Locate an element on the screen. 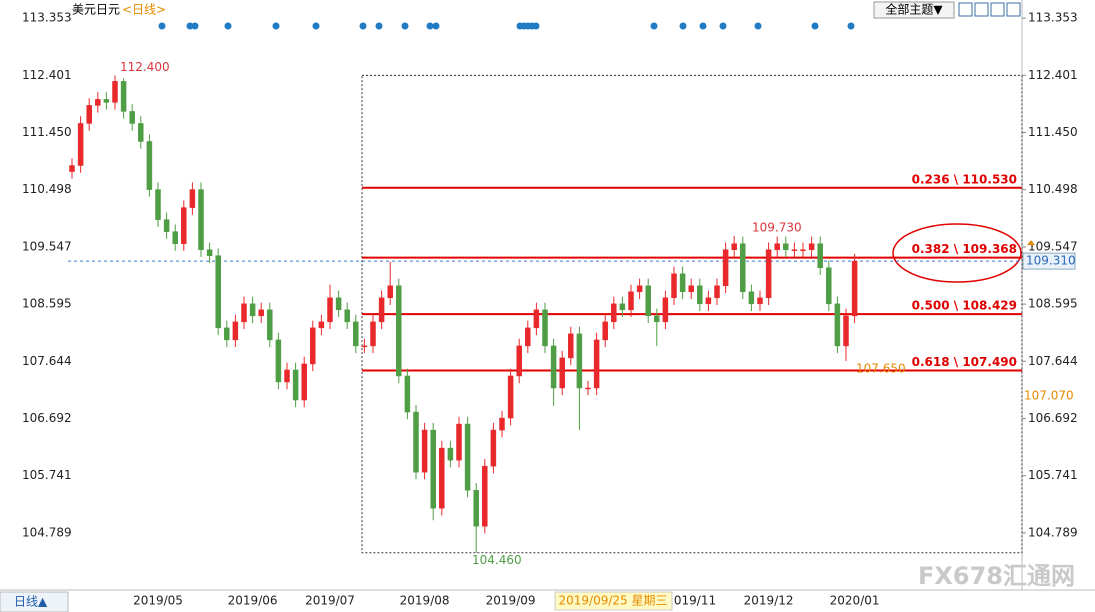  fib-label: 0.500 \ 108.429 is located at coordinates (964, 306).